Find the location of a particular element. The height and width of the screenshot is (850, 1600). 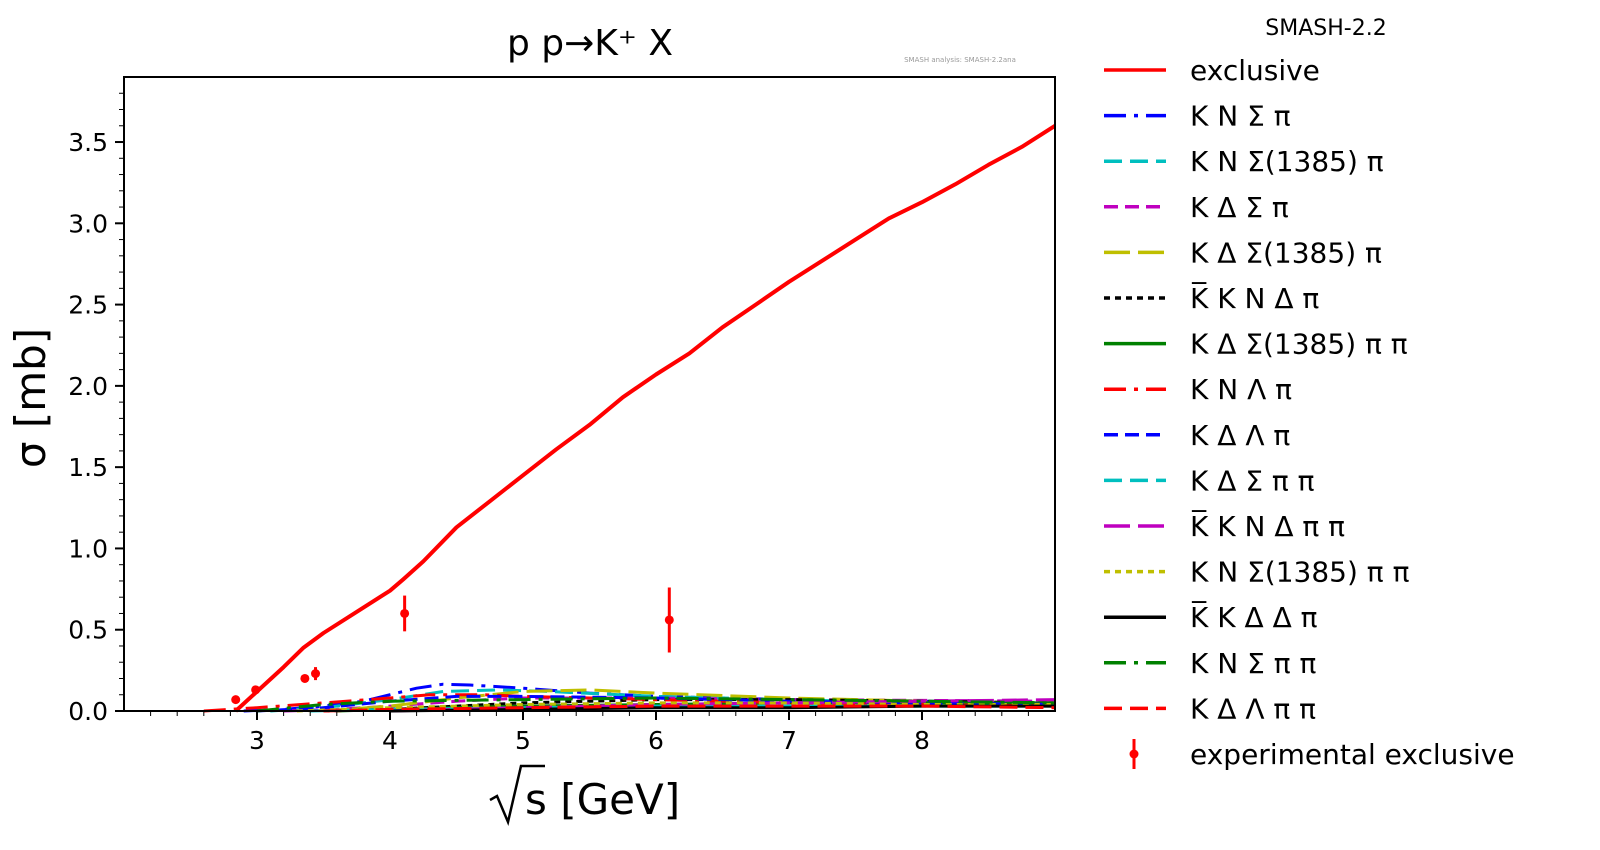

legend-label-5: K̅ K N Δ π is located at coordinates (1254, 298).